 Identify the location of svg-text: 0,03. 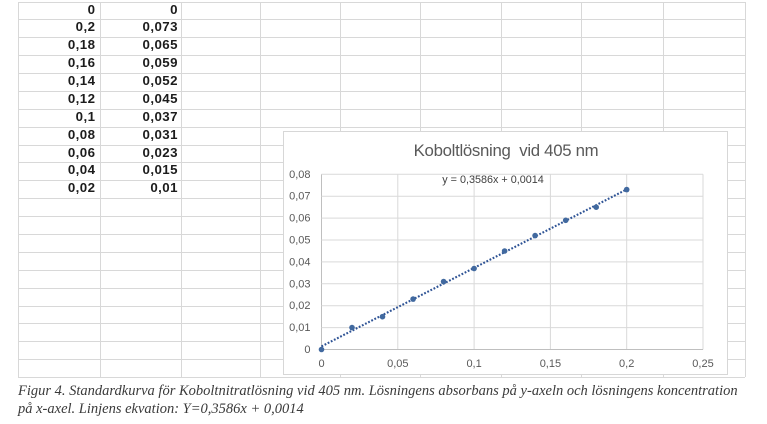
(299, 284).